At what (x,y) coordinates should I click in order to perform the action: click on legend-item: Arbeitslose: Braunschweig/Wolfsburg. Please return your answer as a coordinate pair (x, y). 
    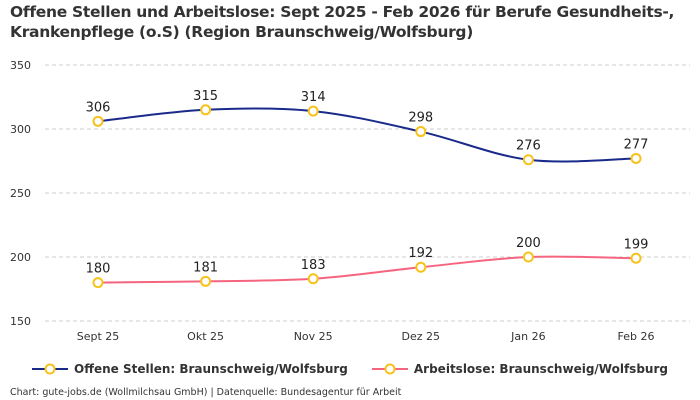
    Looking at the image, I should click on (519, 369).